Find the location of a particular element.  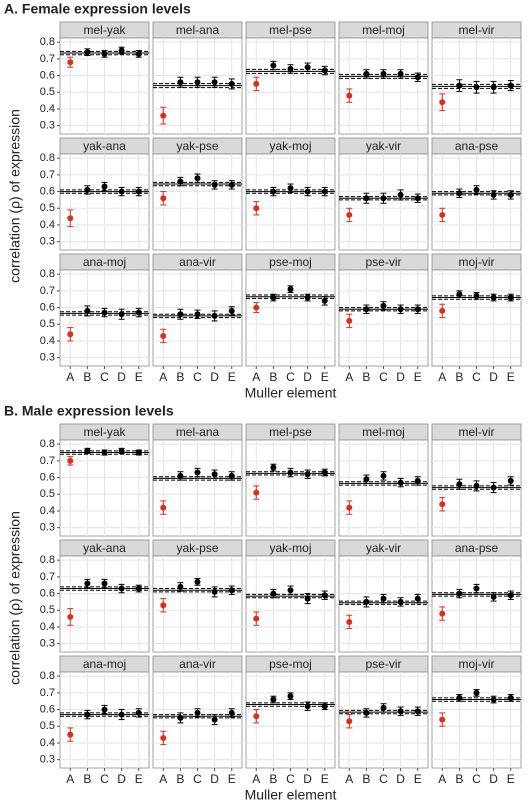

strip-label: yak-vir is located at coordinates (383, 146).